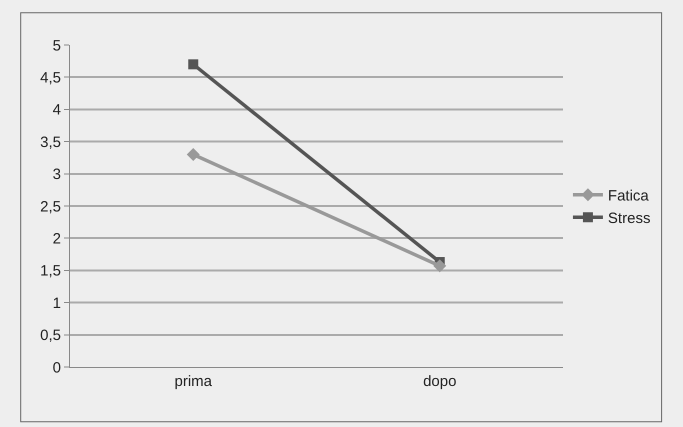 The width and height of the screenshot is (683, 427). Describe the element at coordinates (56, 175) in the screenshot. I see `y-tick-label: 3` at that location.